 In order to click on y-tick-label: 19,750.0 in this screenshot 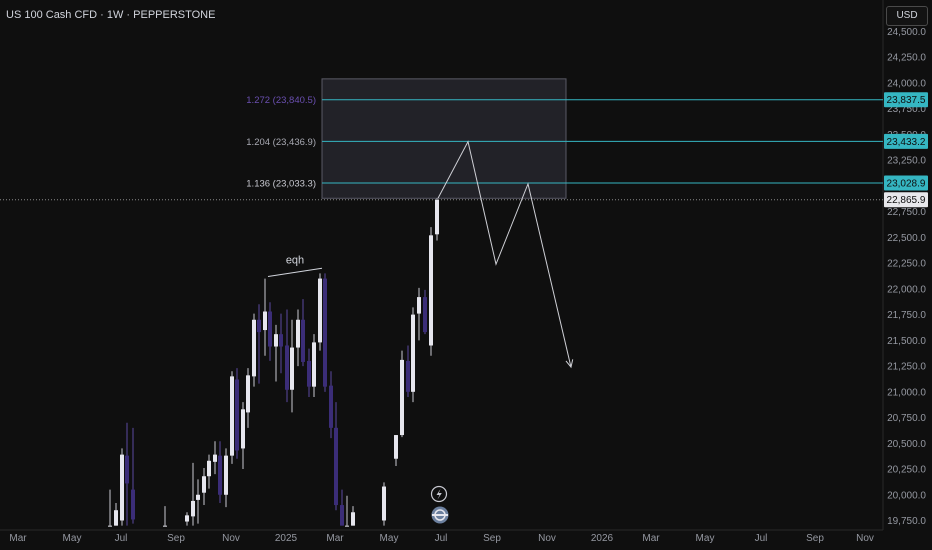, I will do `click(906, 521)`.